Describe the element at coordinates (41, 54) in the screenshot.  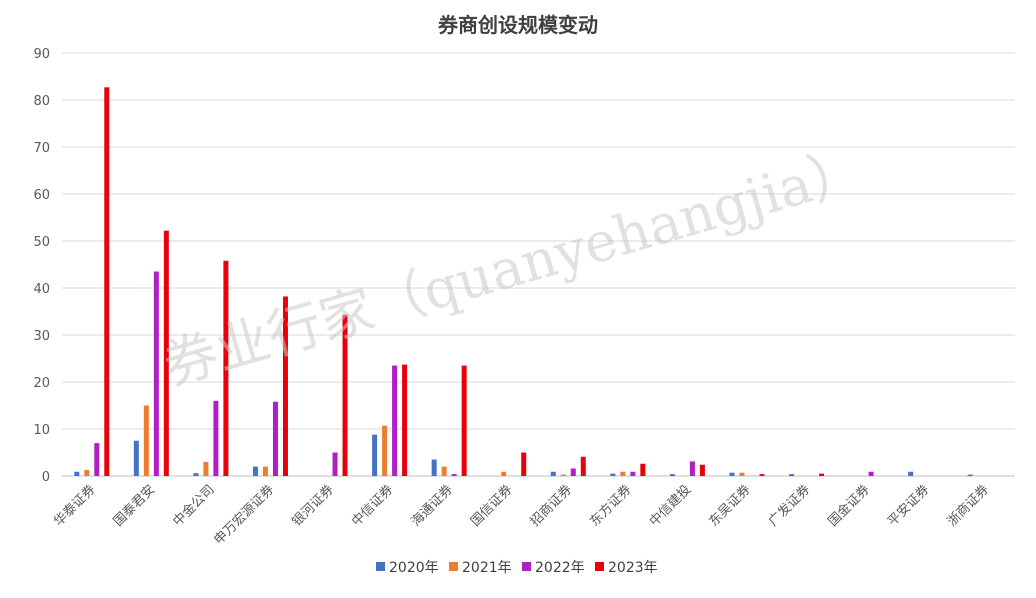
I see `y-tick-label: 90` at that location.